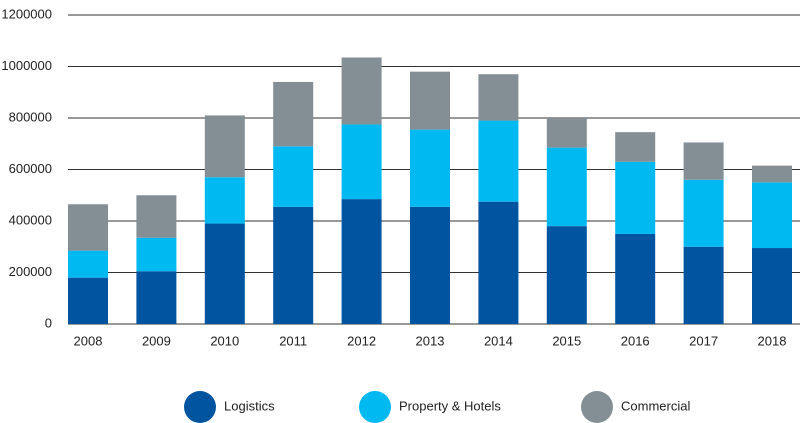 This screenshot has height=423, width=800. I want to click on x-tick-label: 2009, so click(156, 340).